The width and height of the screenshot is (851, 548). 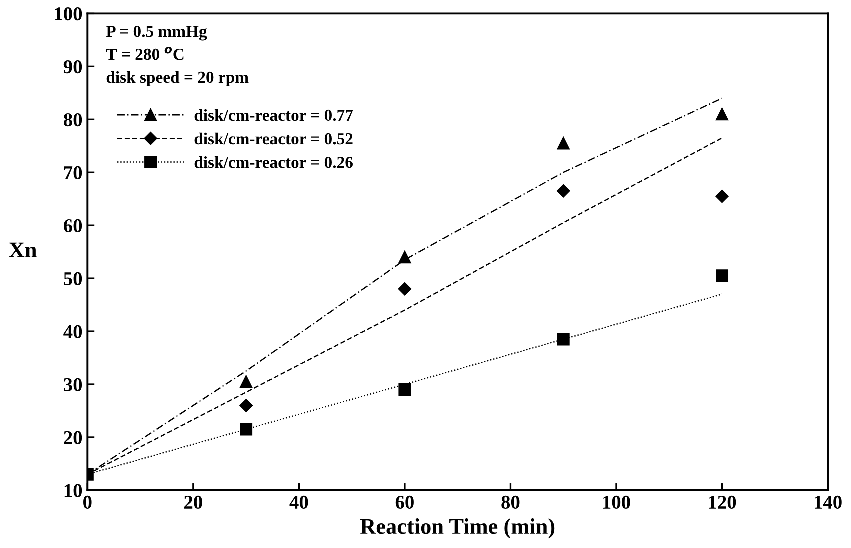 I want to click on x-tick-label: 60, so click(x=405, y=503).